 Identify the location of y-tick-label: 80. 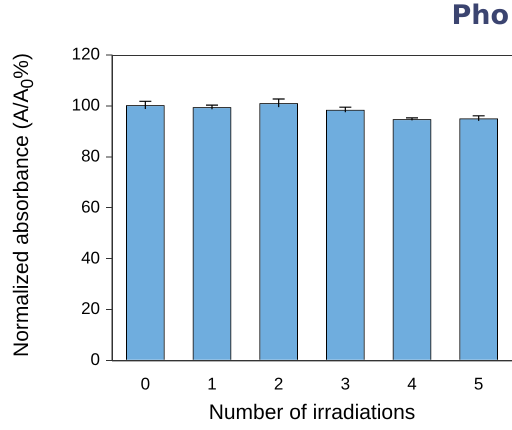
(90, 156).